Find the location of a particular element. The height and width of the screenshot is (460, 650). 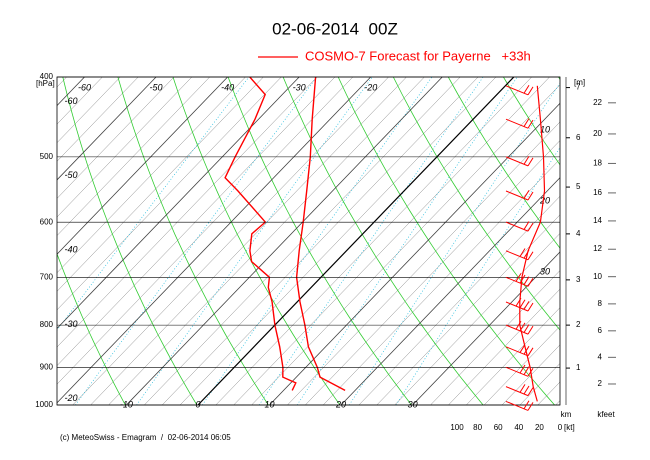

x-tick-label: -10 is located at coordinates (126, 404).